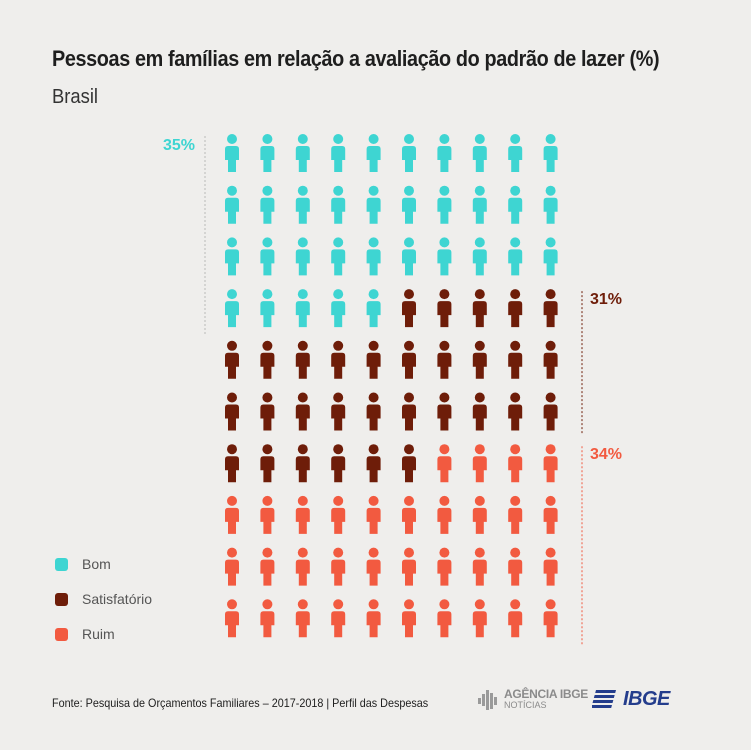 This screenshot has height=750, width=751. What do you see at coordinates (546, 694) in the screenshot?
I see `agencia-title: AGÊNCIA IBGE` at bounding box center [546, 694].